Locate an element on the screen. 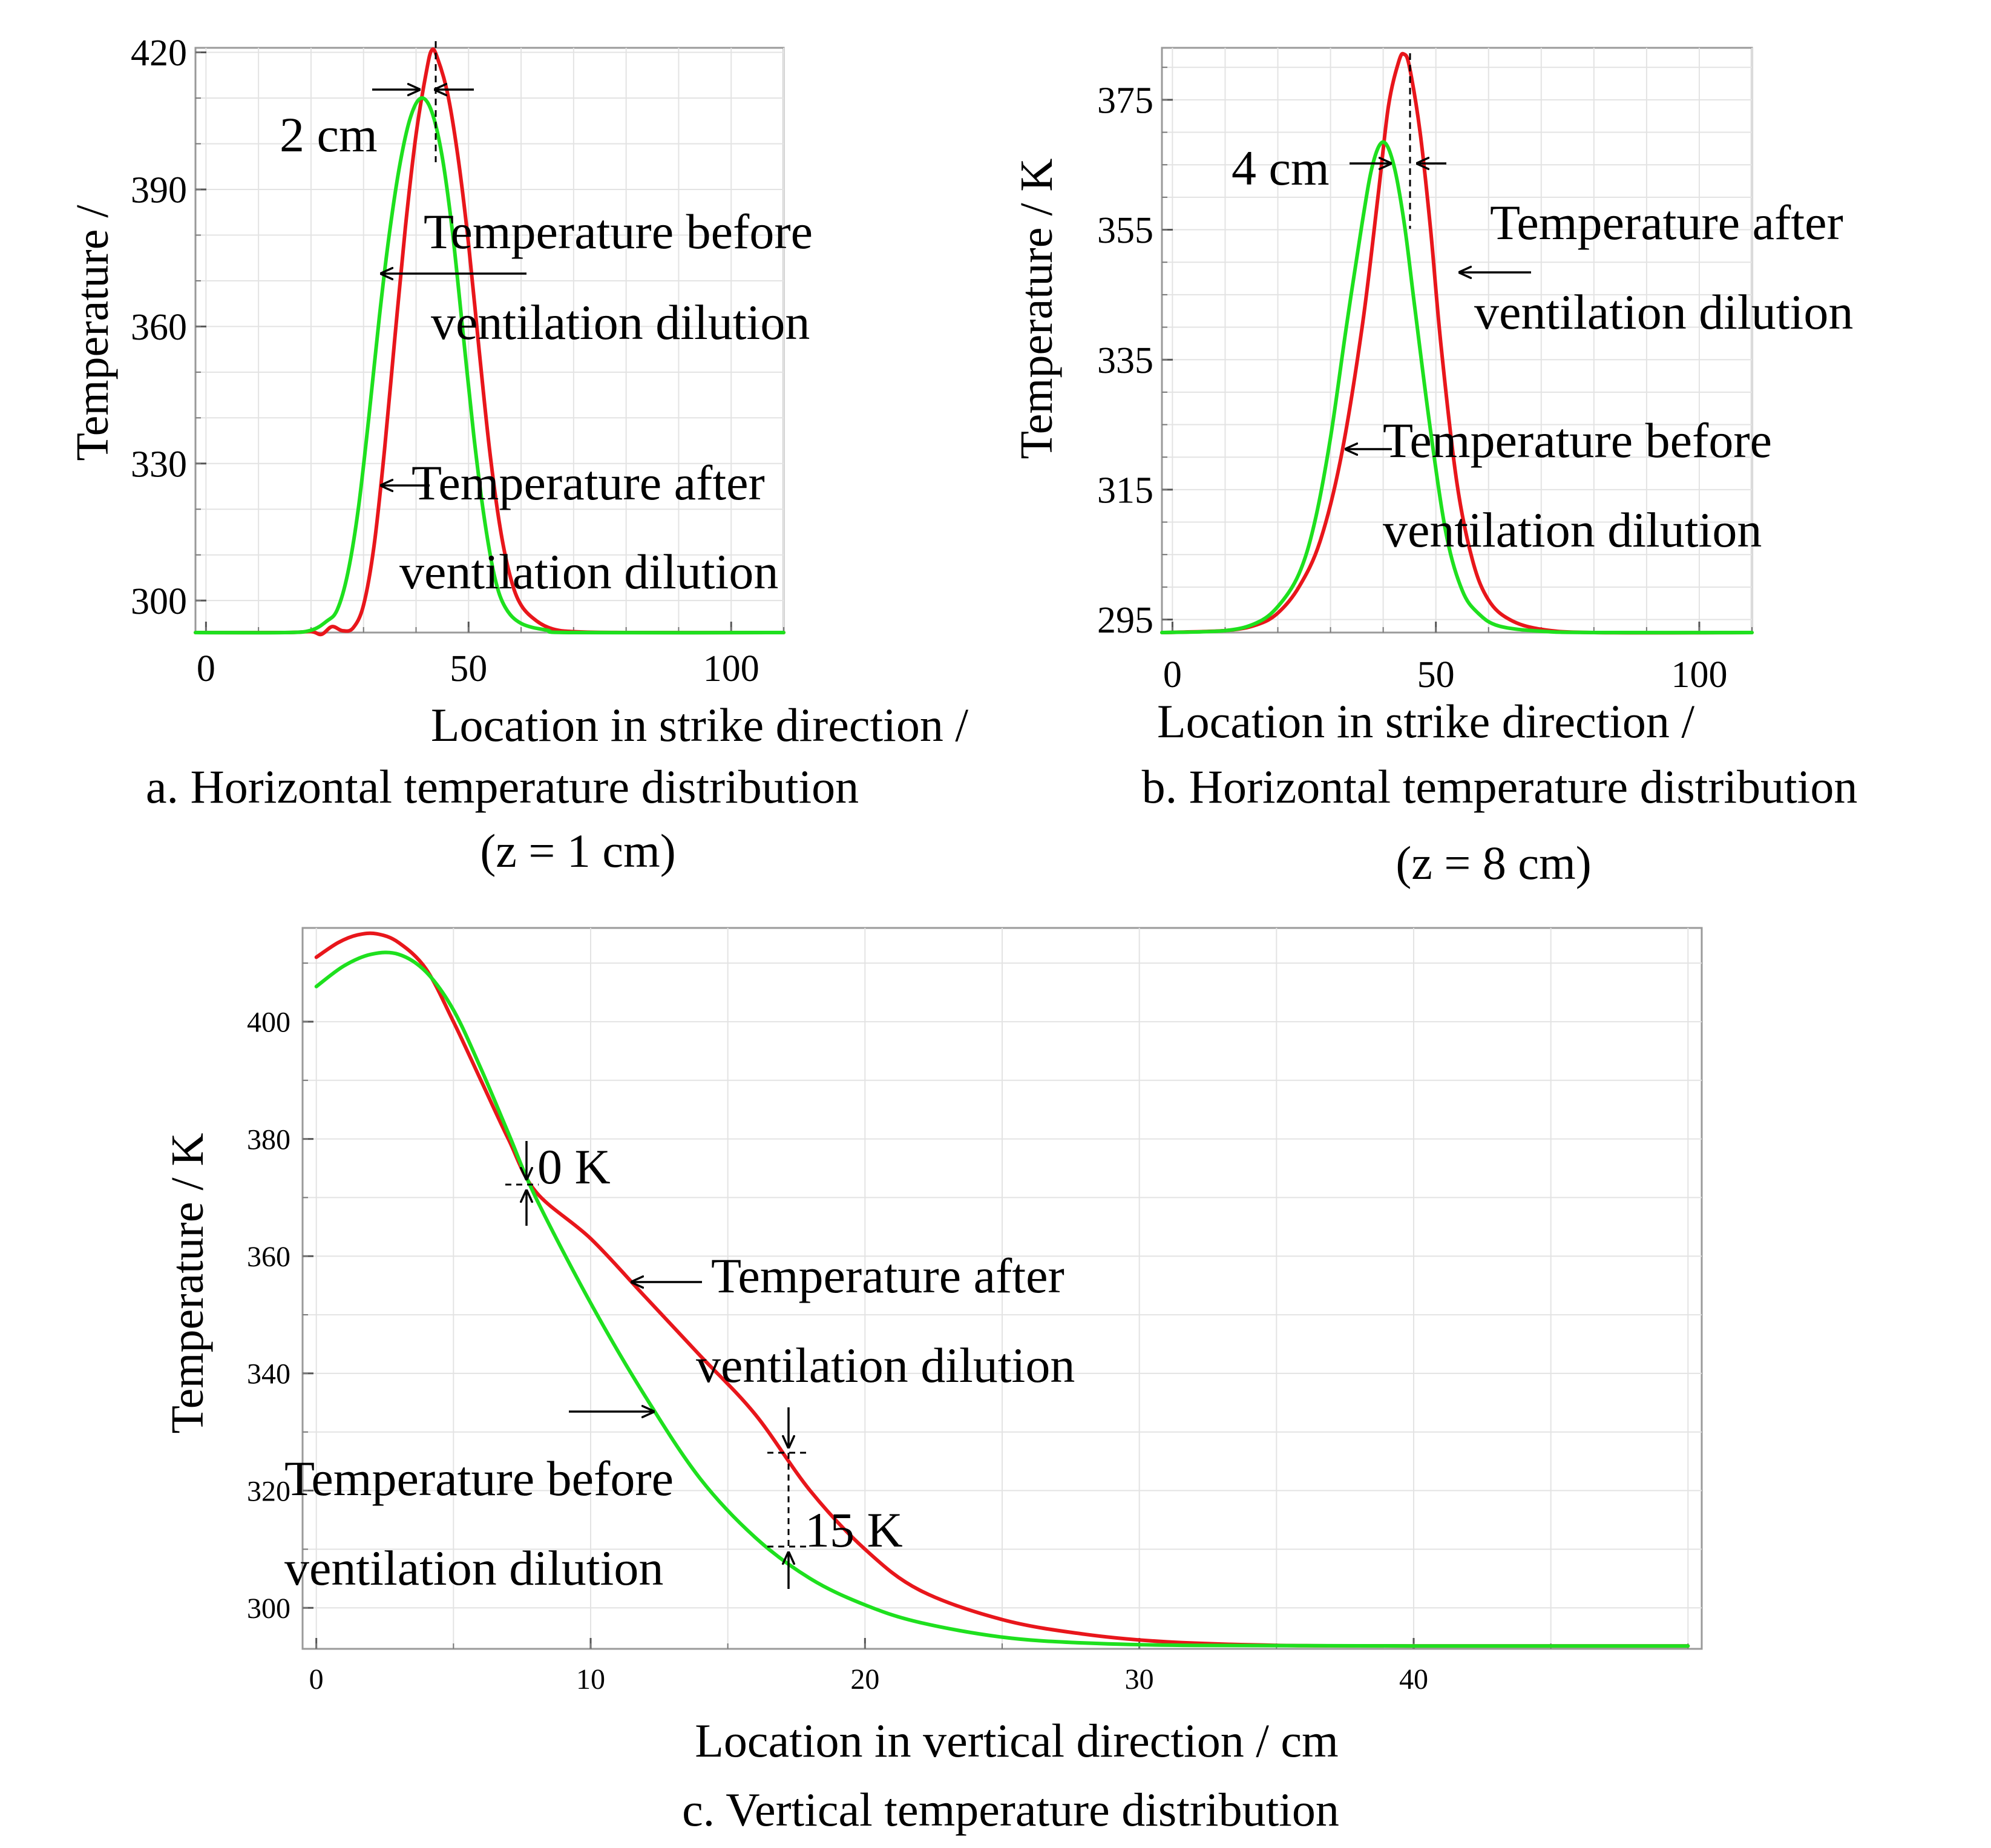 The height and width of the screenshot is (1848, 1991). y-tick-label: 420 is located at coordinates (159, 53).